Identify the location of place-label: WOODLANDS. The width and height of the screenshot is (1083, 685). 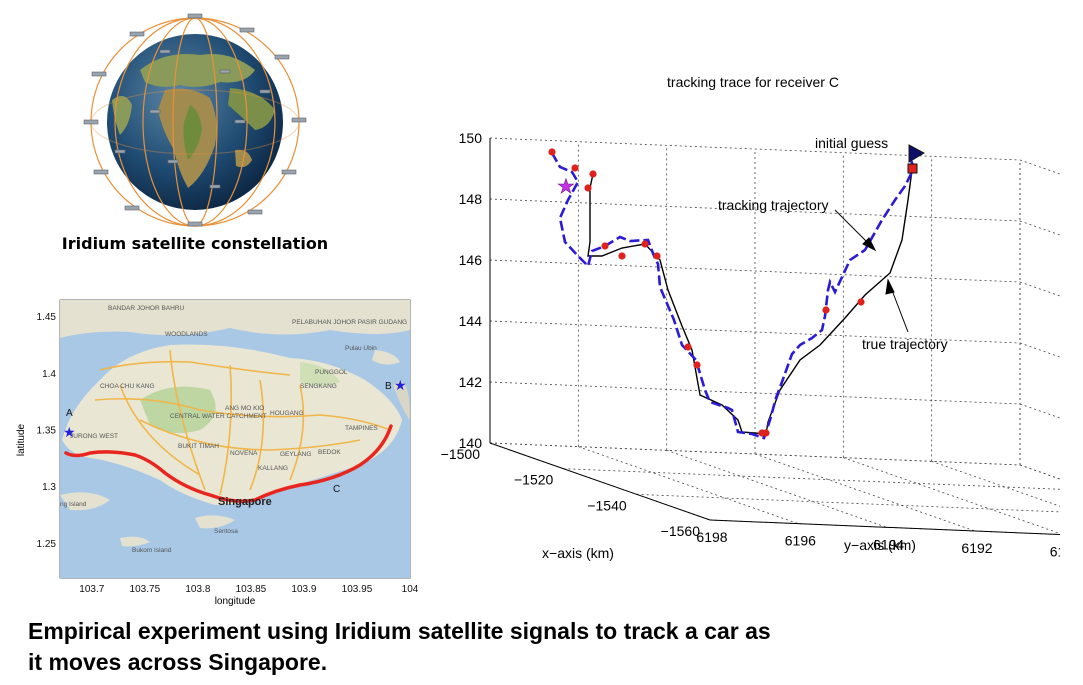
(186, 334).